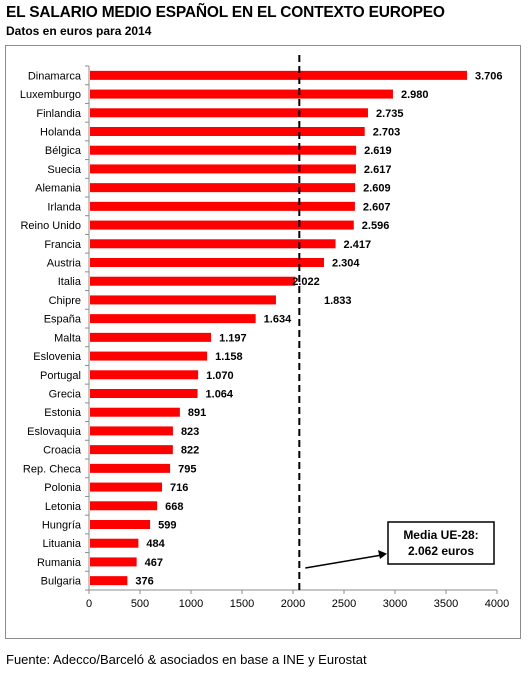  What do you see at coordinates (338, 301) in the screenshot?
I see `value-label: 1.833` at bounding box center [338, 301].